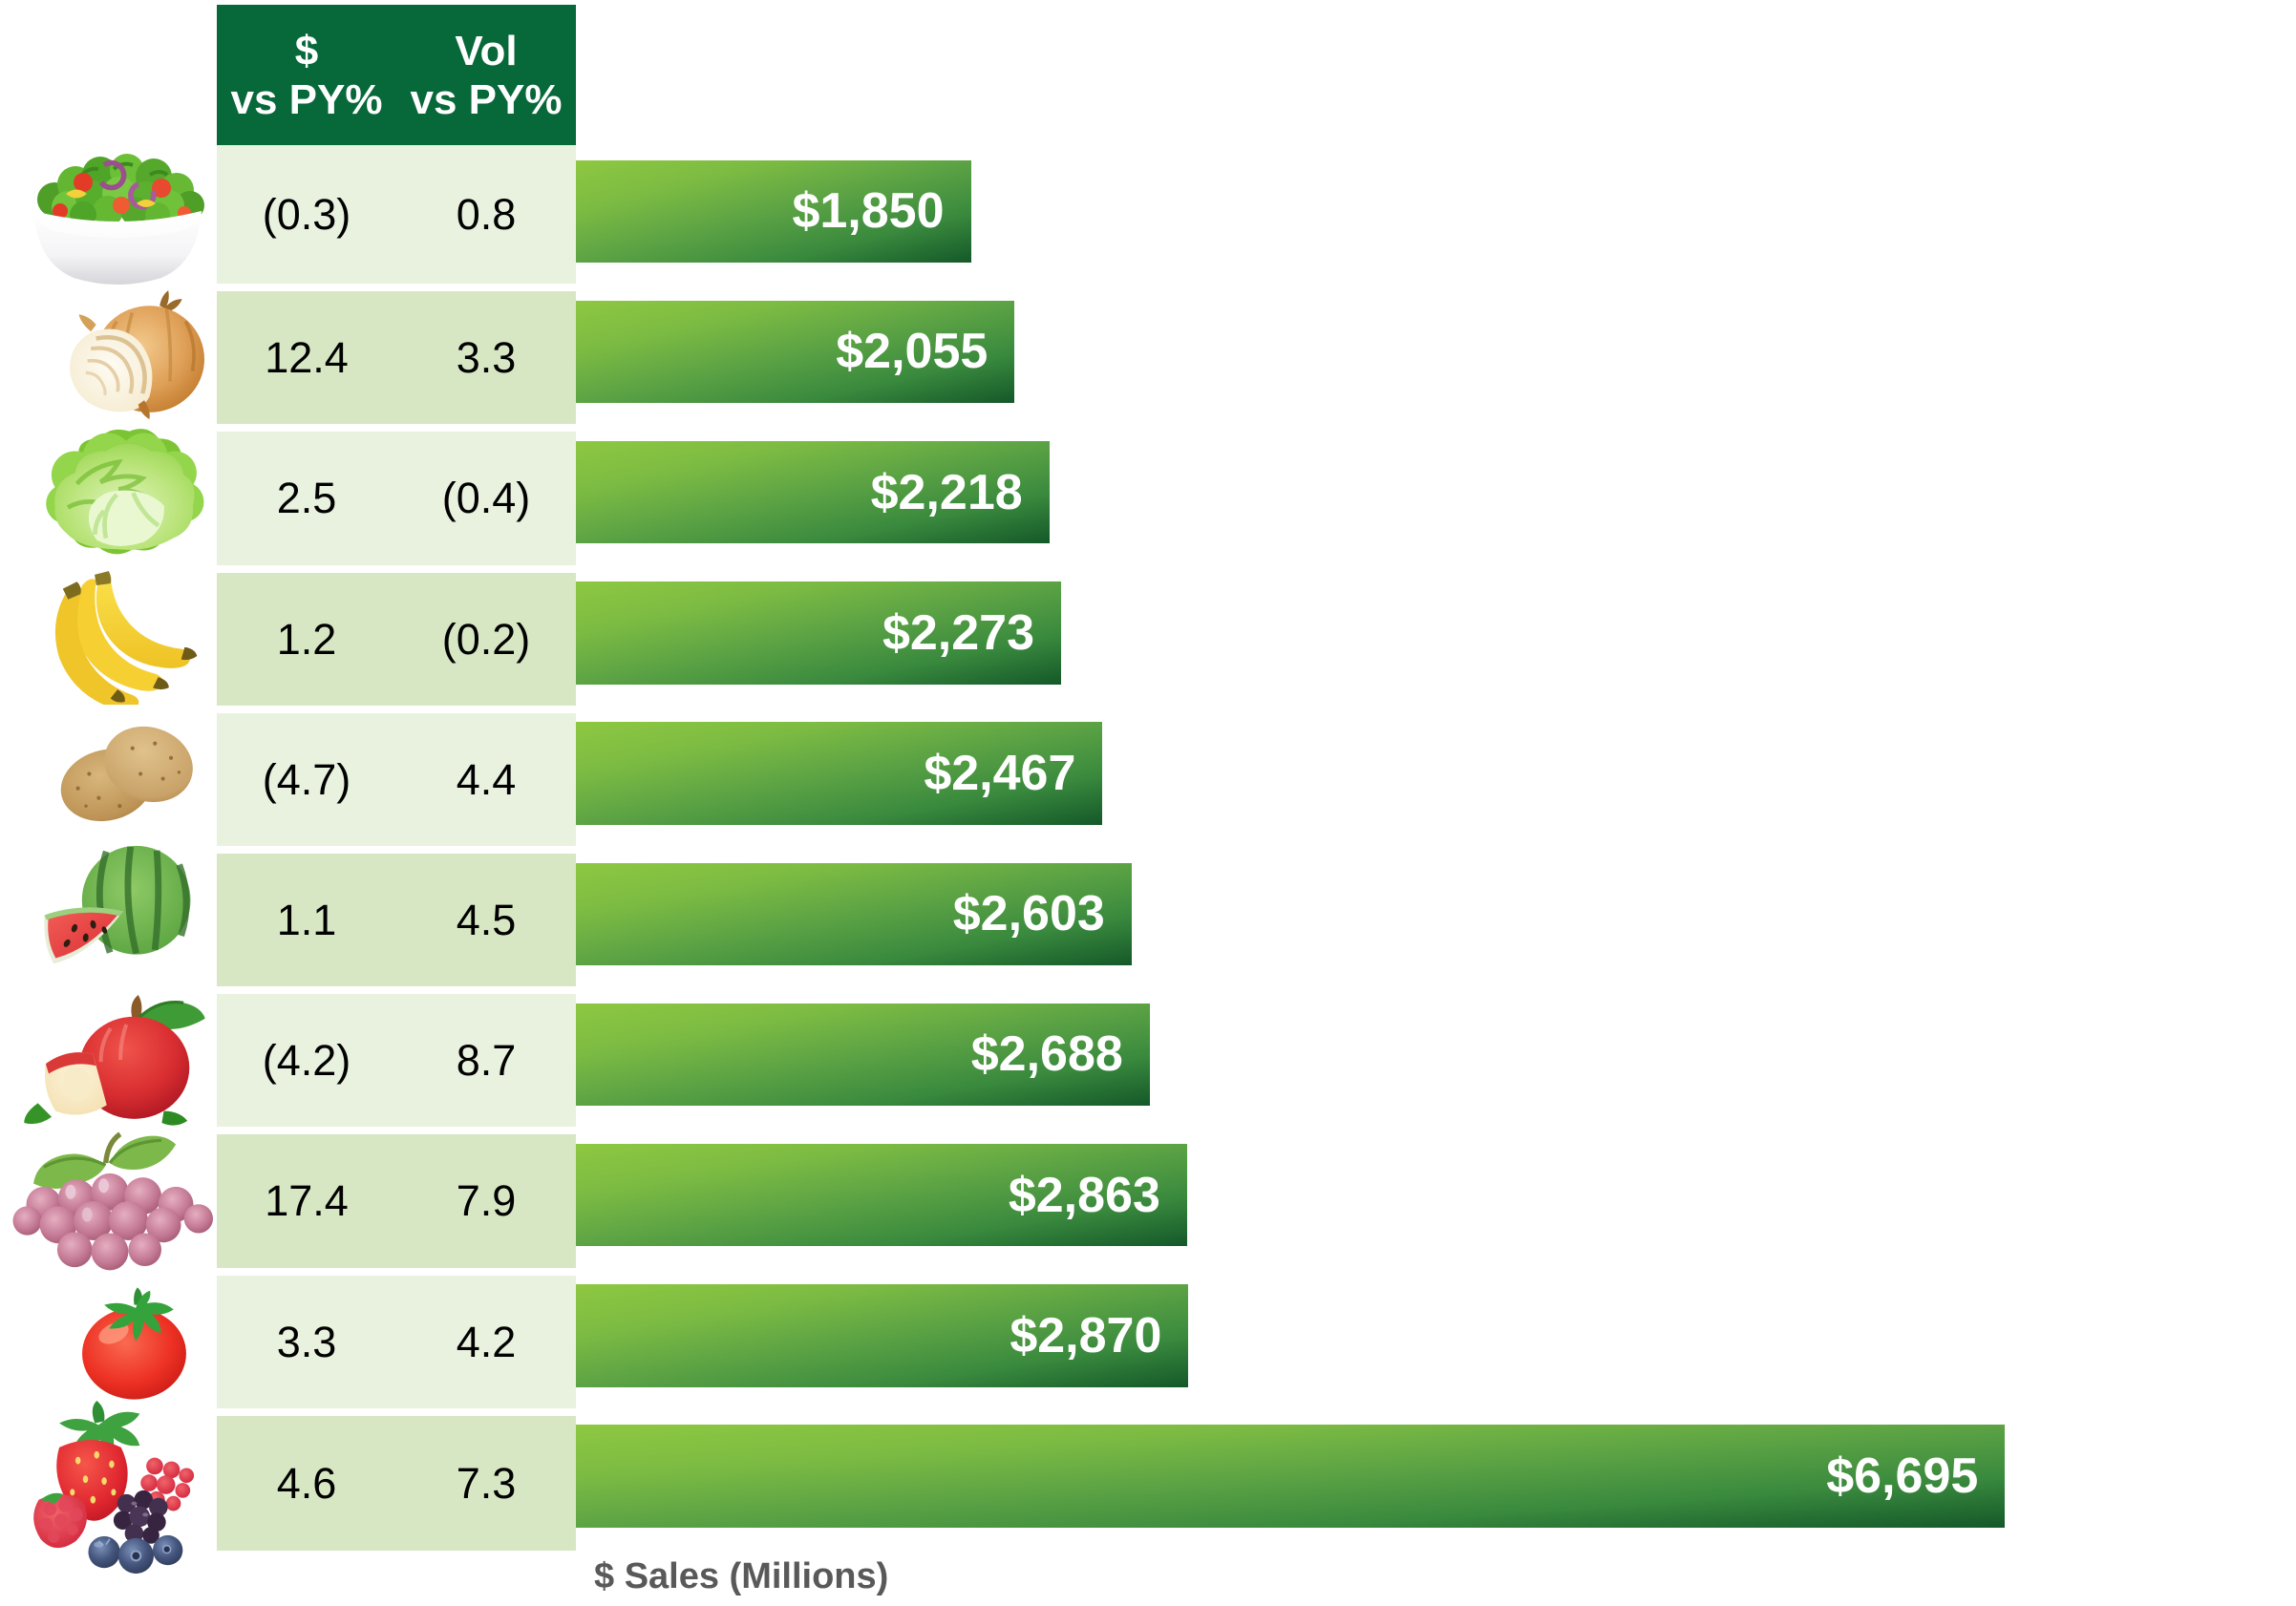 The width and height of the screenshot is (2296, 1606). What do you see at coordinates (306, 639) in the screenshot?
I see `dollar-vs-py-value: 1.2` at bounding box center [306, 639].